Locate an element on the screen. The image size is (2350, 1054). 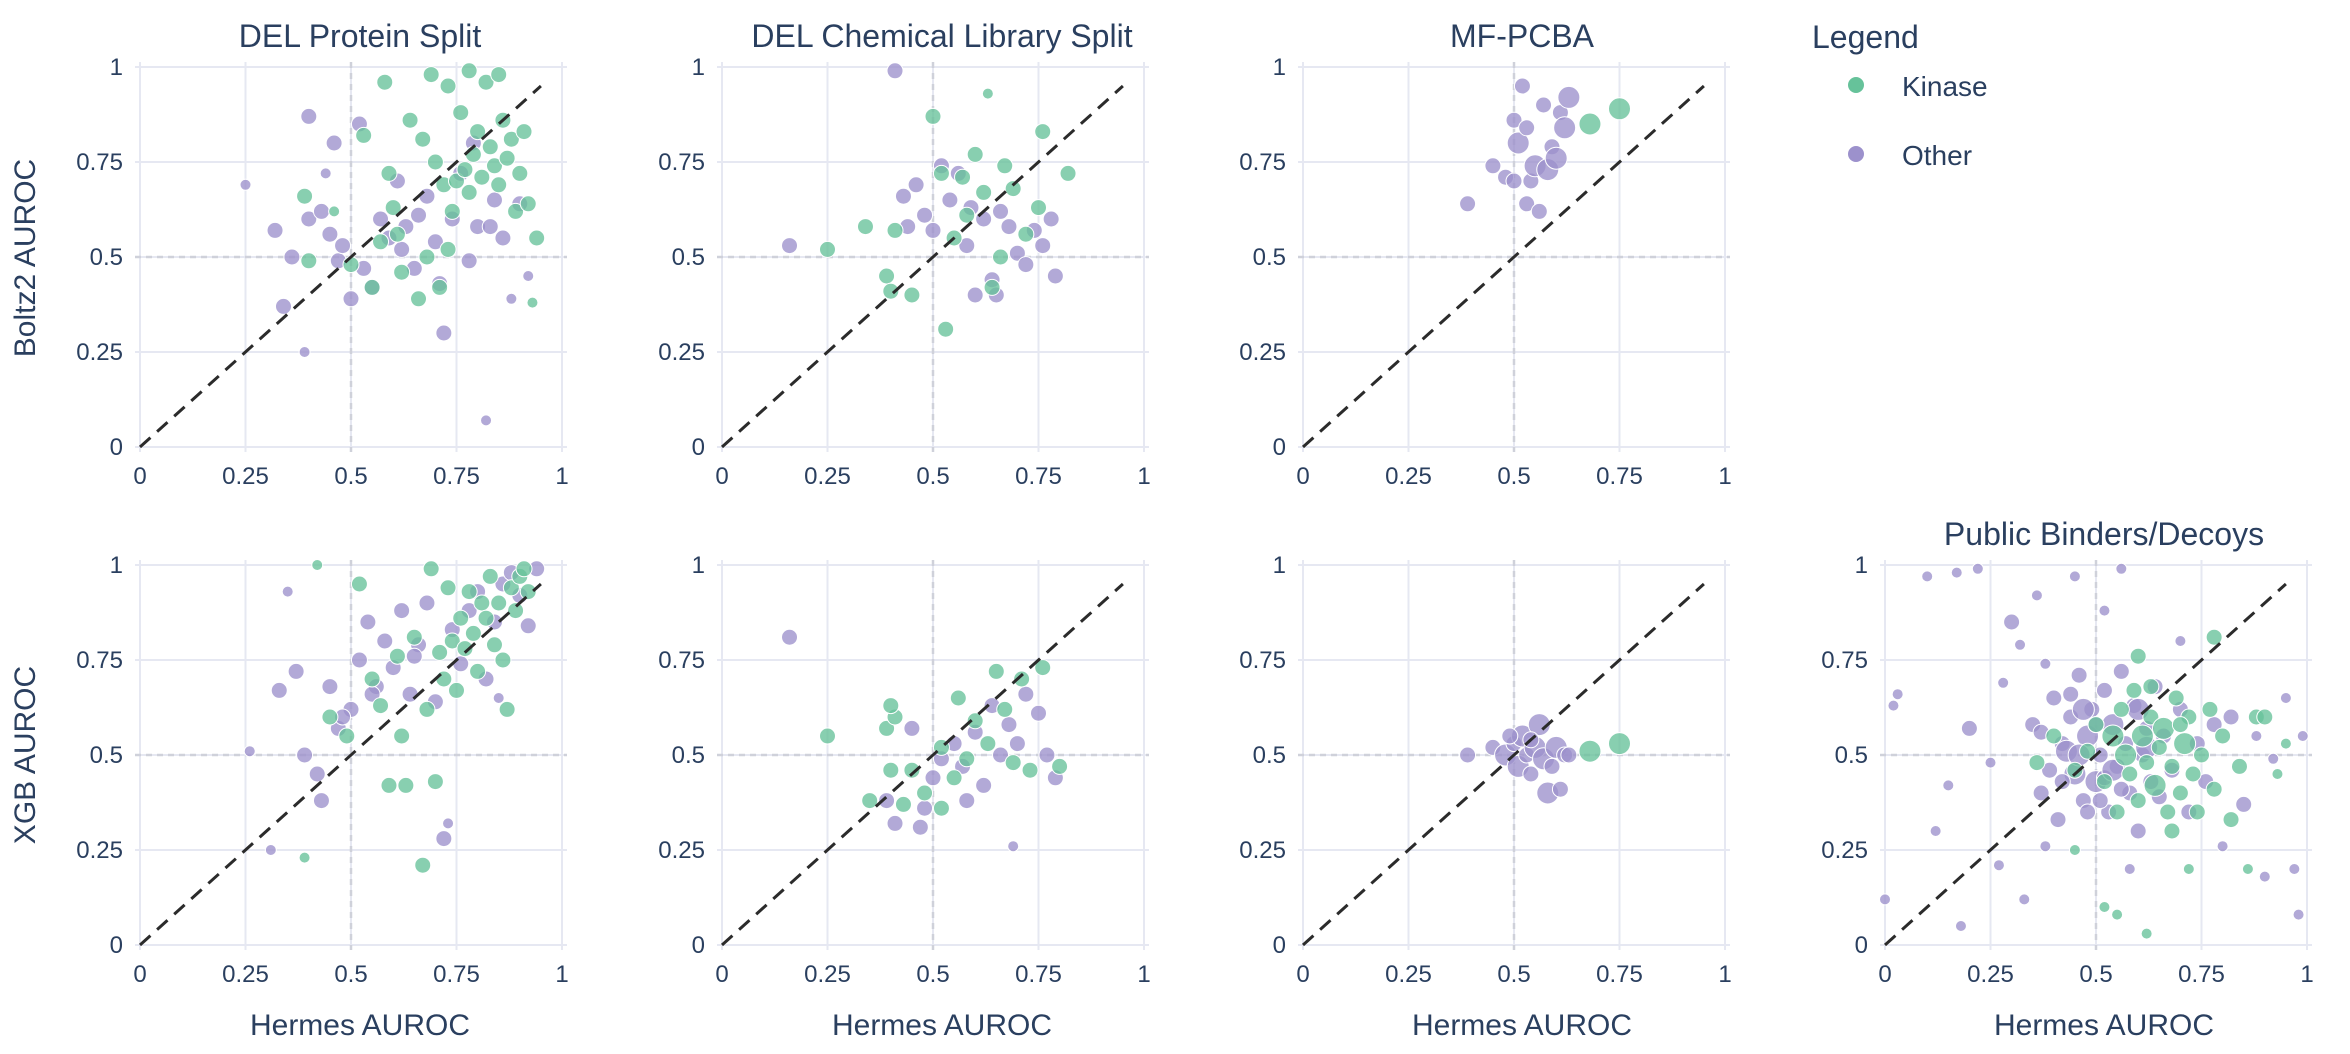
x-tick-label: 1 is located at coordinates (1724, 476).